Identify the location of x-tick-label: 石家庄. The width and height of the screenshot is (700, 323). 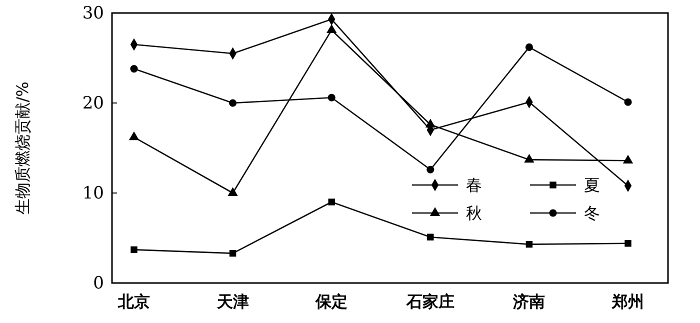
(429, 301).